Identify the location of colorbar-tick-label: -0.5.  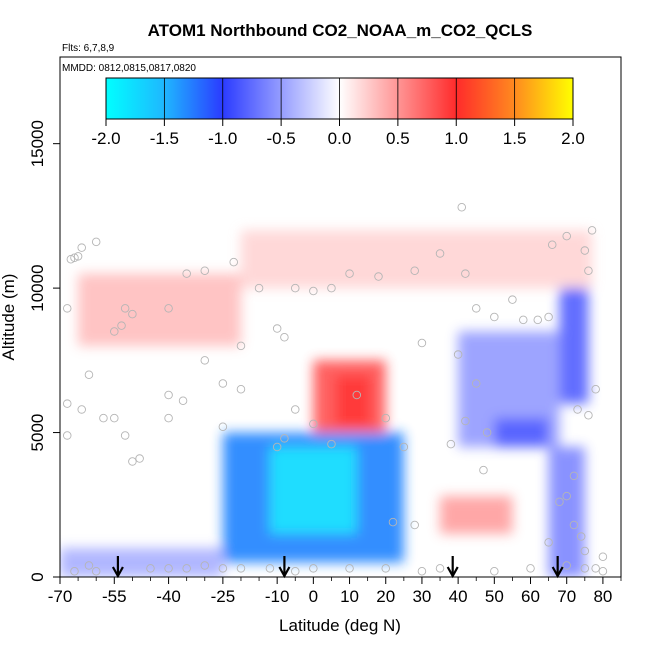
(280, 138).